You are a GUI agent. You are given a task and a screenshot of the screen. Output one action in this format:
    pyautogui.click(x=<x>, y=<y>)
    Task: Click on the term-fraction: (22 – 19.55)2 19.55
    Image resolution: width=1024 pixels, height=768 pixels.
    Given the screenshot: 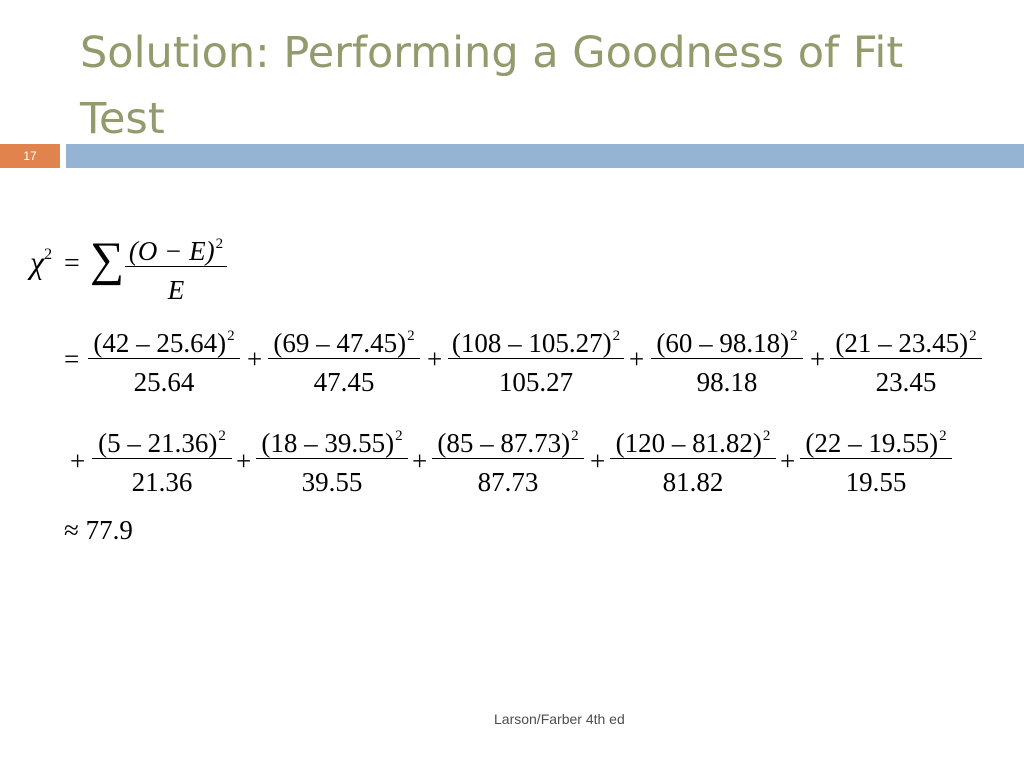 What is the action you would take?
    pyautogui.click(x=876, y=458)
    